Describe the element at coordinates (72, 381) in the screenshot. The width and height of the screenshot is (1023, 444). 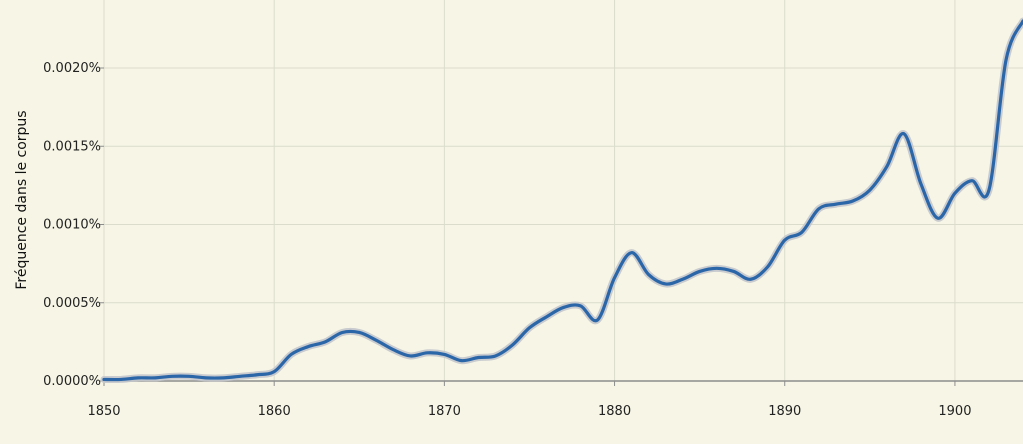
I see `y-tick-label-0.0000%: 0.0000%` at that location.